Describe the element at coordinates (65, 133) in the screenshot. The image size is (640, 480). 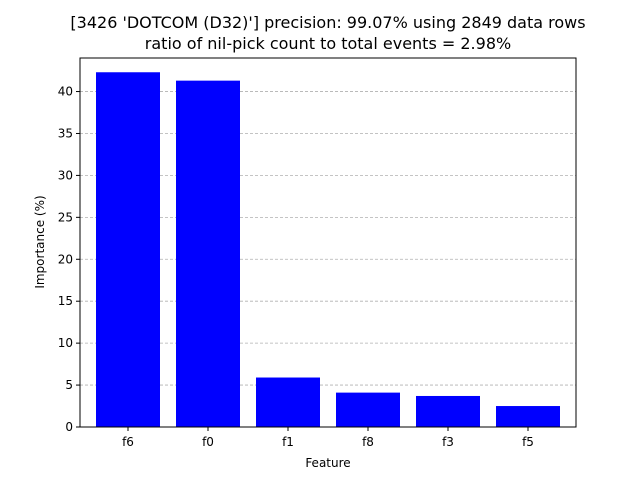
I see `y-tick-label: 35` at that location.